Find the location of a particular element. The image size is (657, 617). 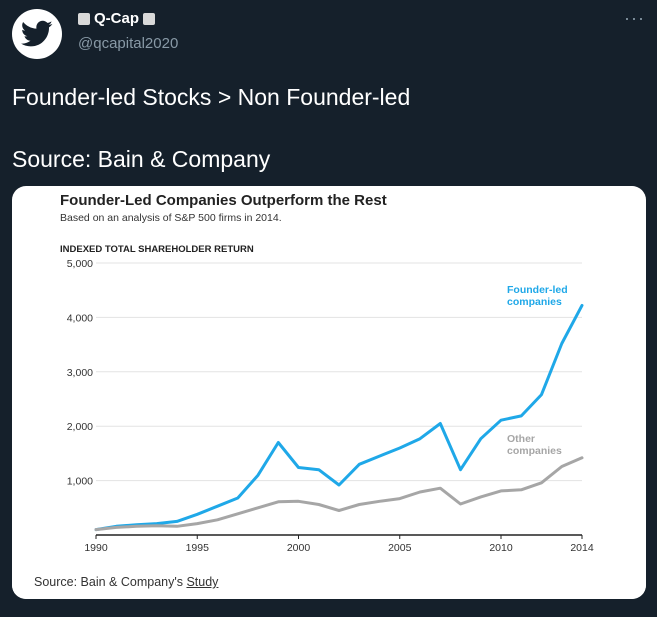

display-name: Q-Cap is located at coordinates (116, 18).